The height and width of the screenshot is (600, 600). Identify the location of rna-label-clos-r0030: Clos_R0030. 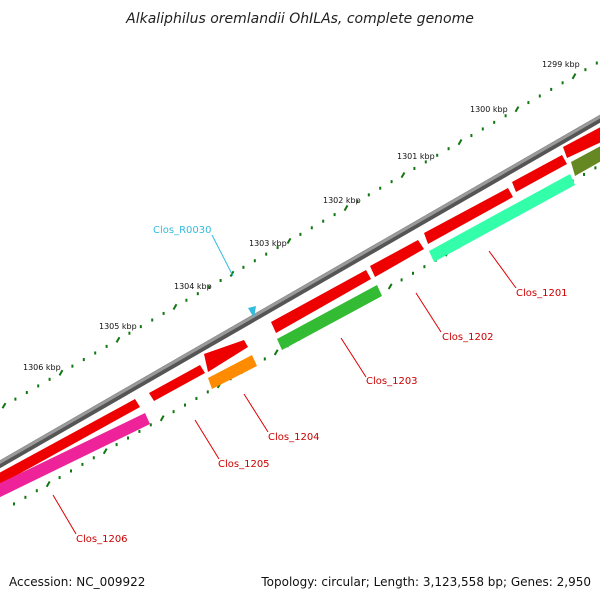
(182, 230).